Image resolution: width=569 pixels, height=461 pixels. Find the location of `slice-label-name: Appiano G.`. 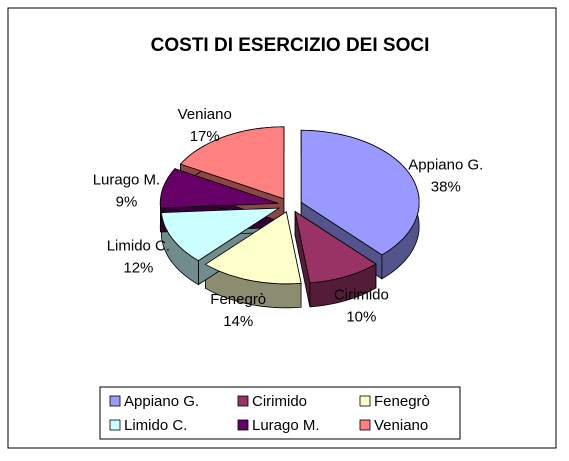

slice-label-name: Appiano G. is located at coordinates (445, 164).